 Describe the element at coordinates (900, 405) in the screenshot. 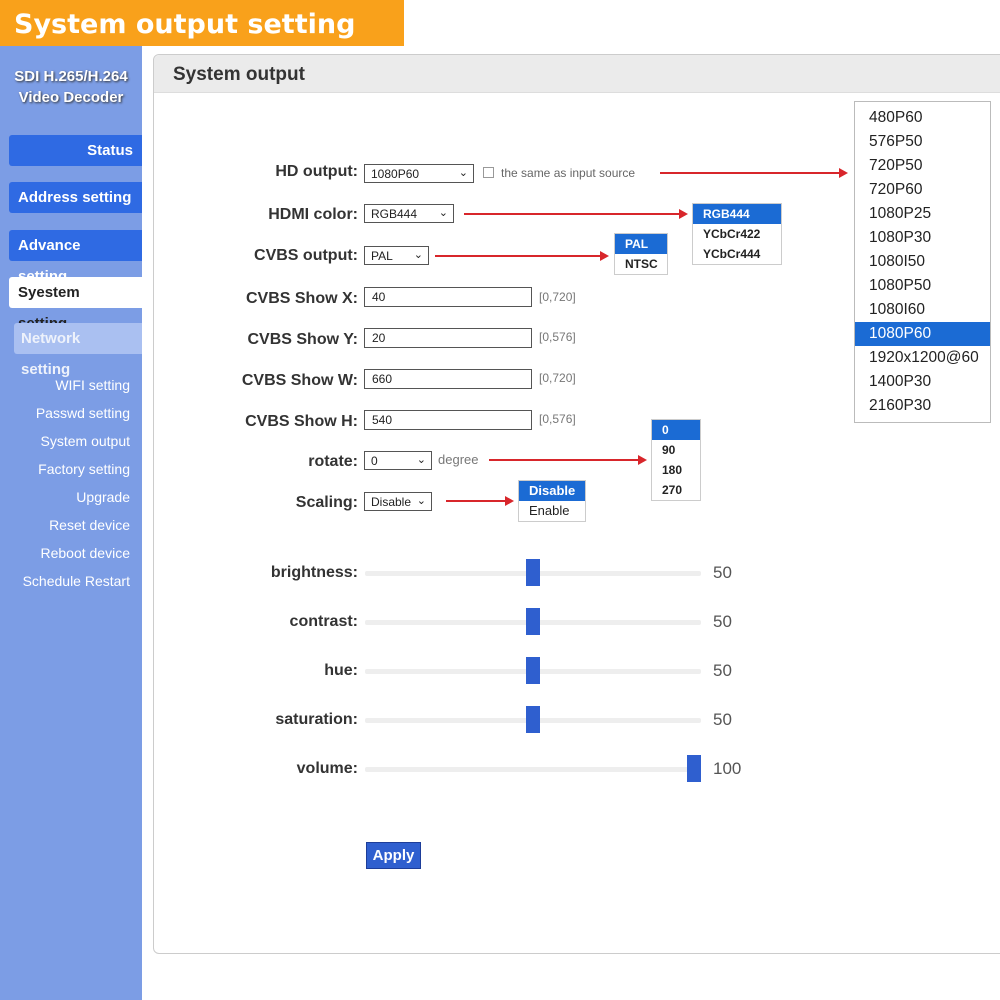

I see `hd-option: 2160P30` at that location.